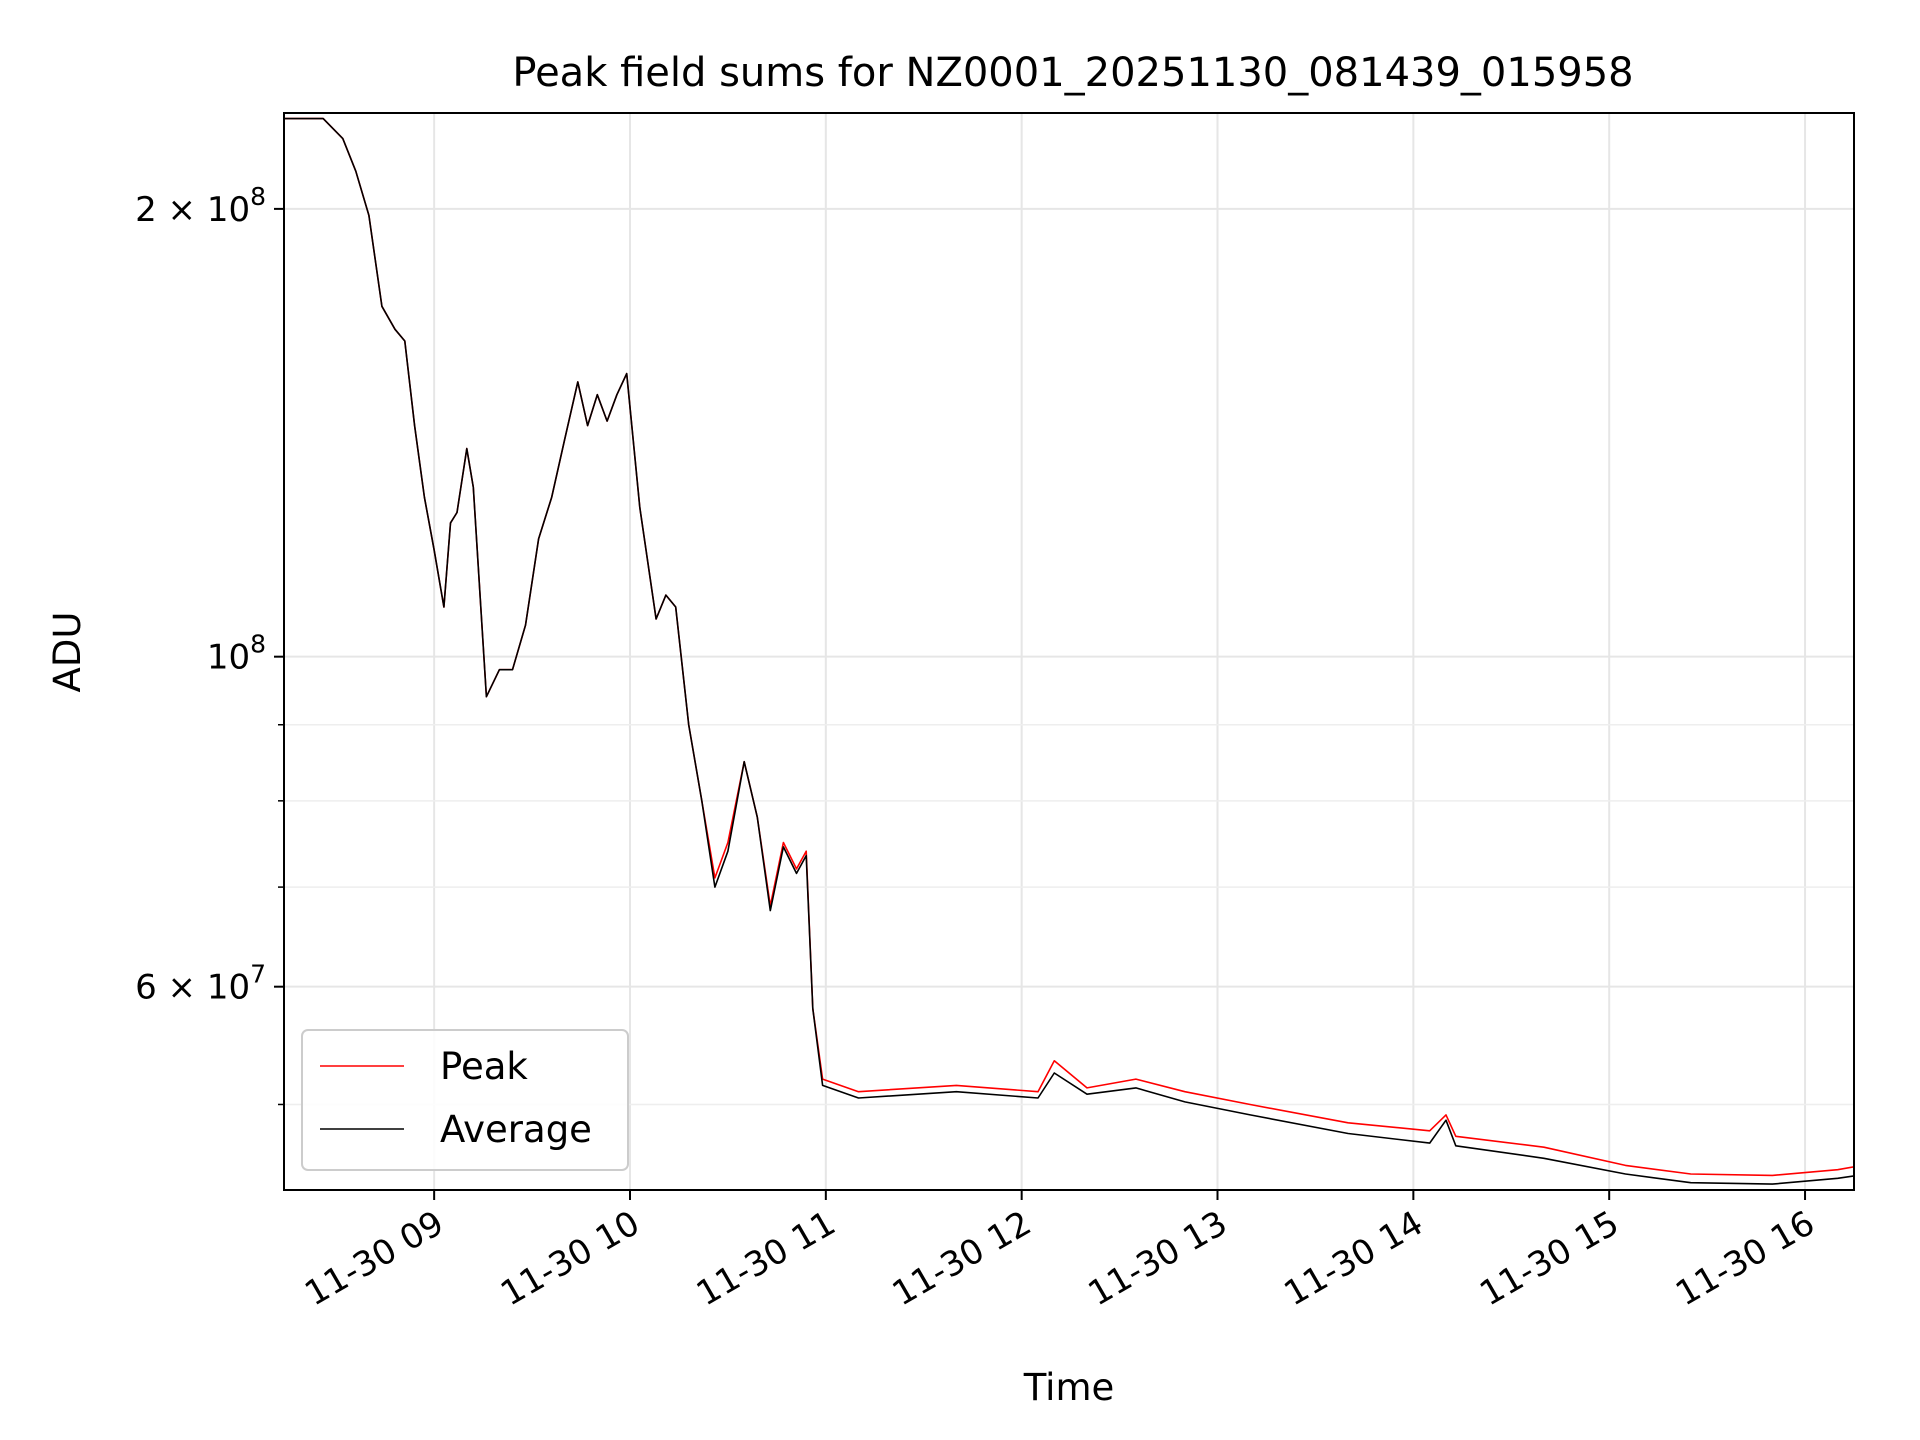  I want to click on y-axis: 2 × 108 108 6 × 107, so click(209, 644).